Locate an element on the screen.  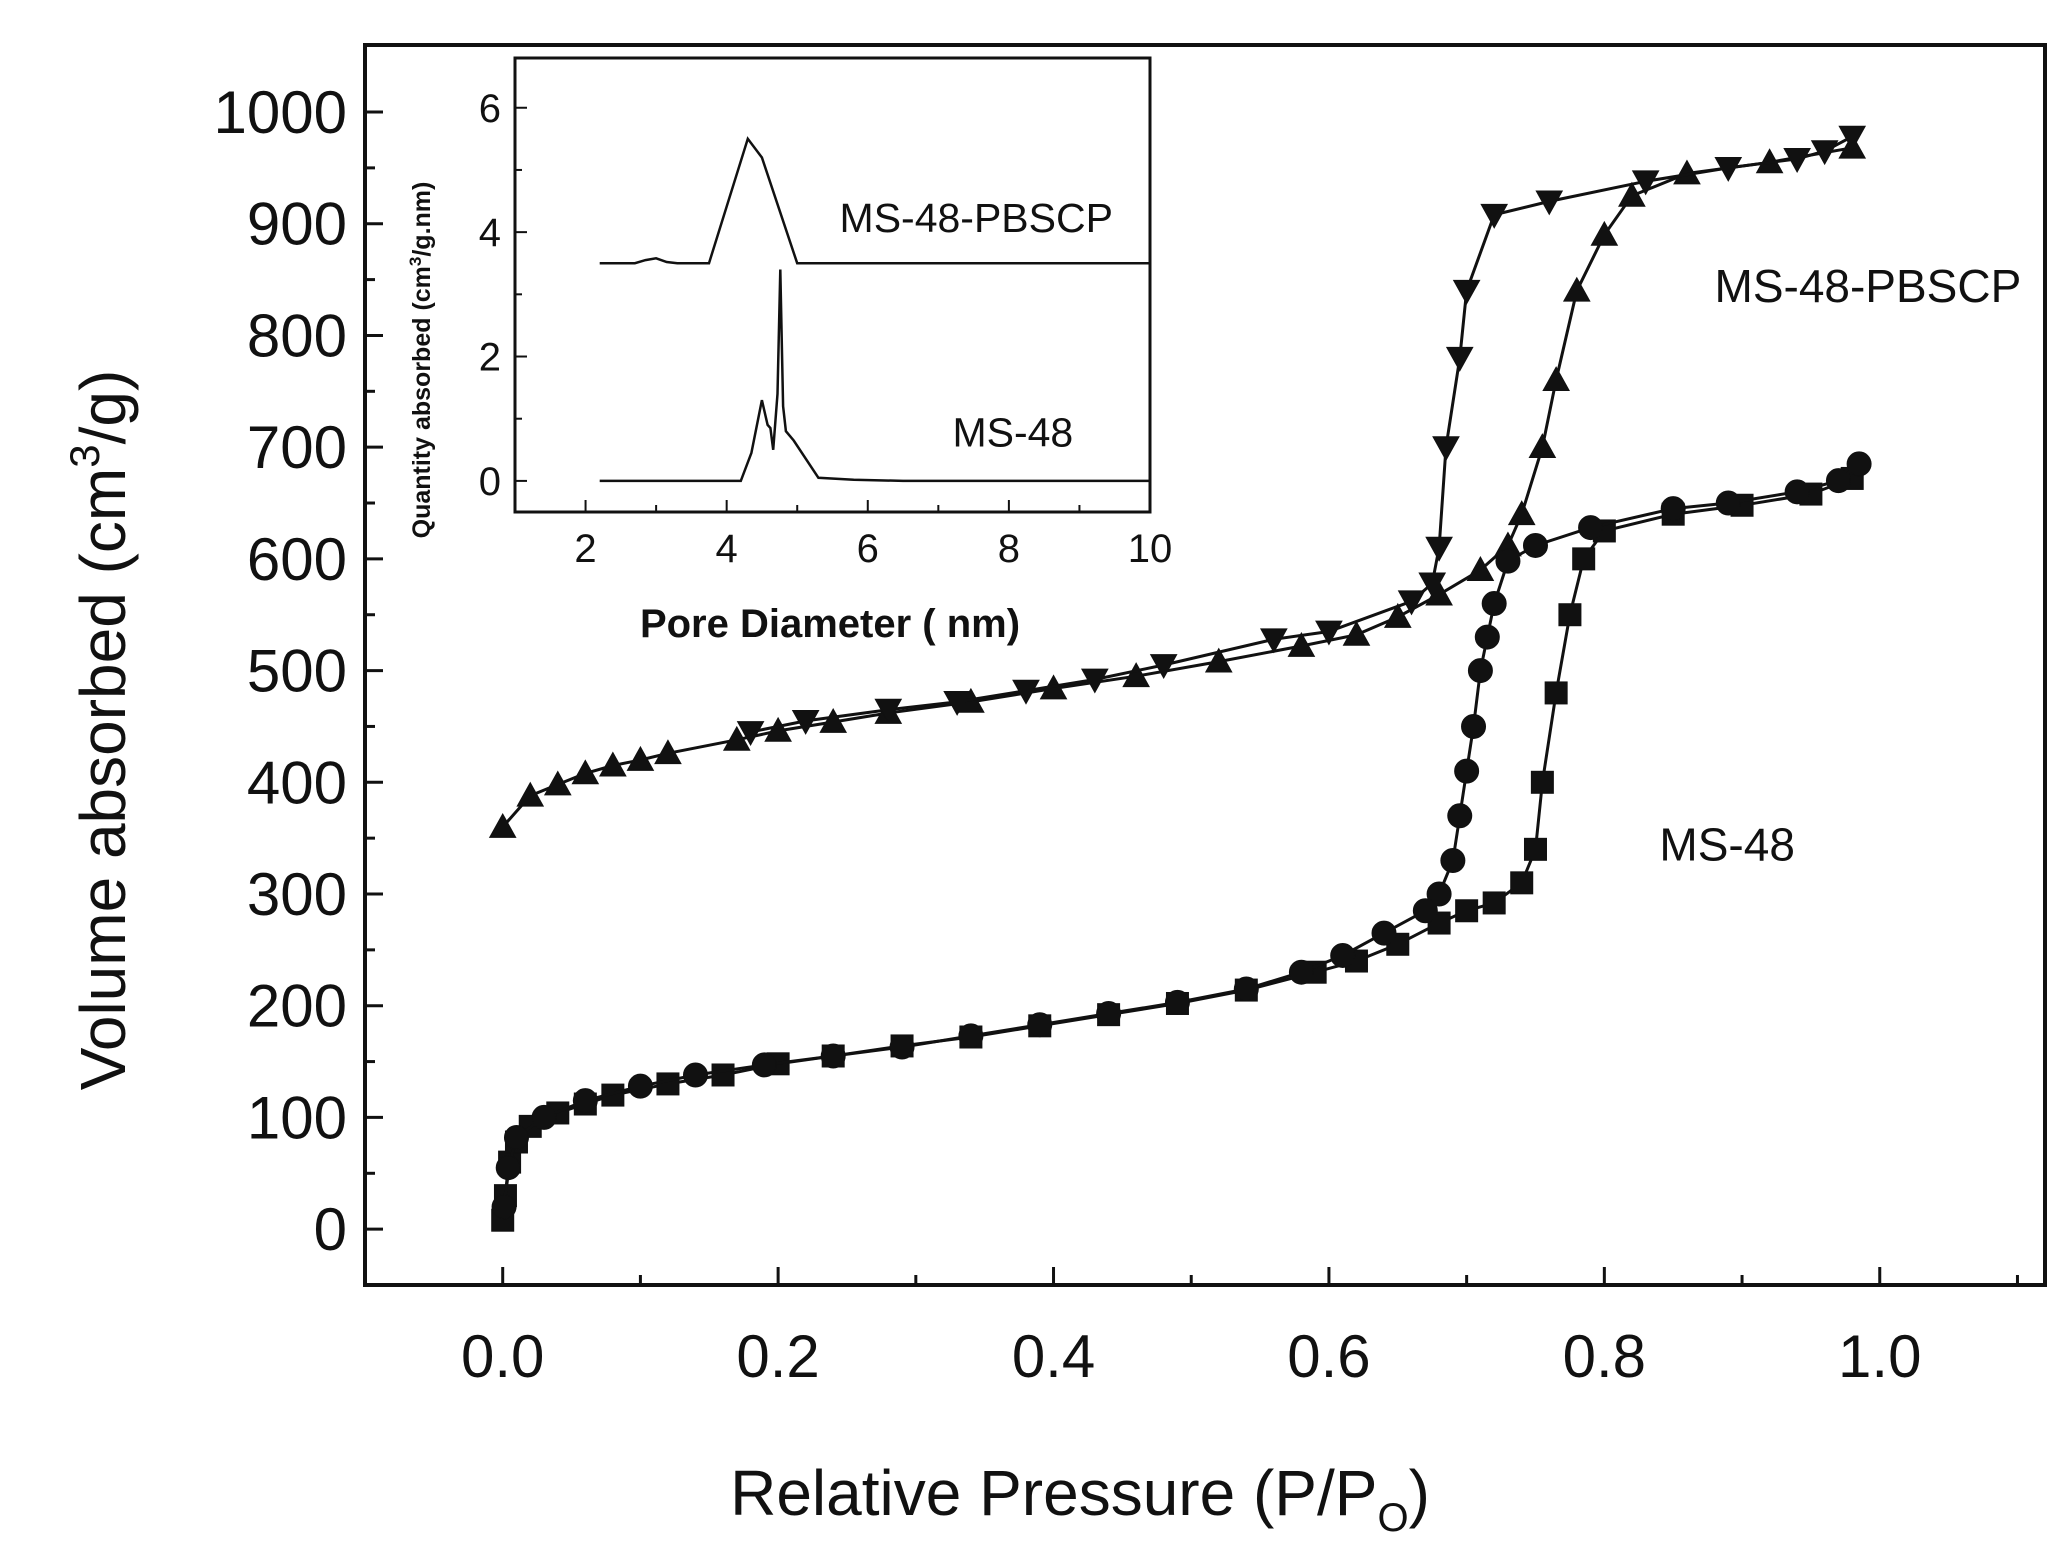
x-tick-label: 0.0 is located at coordinates (502, 1356).